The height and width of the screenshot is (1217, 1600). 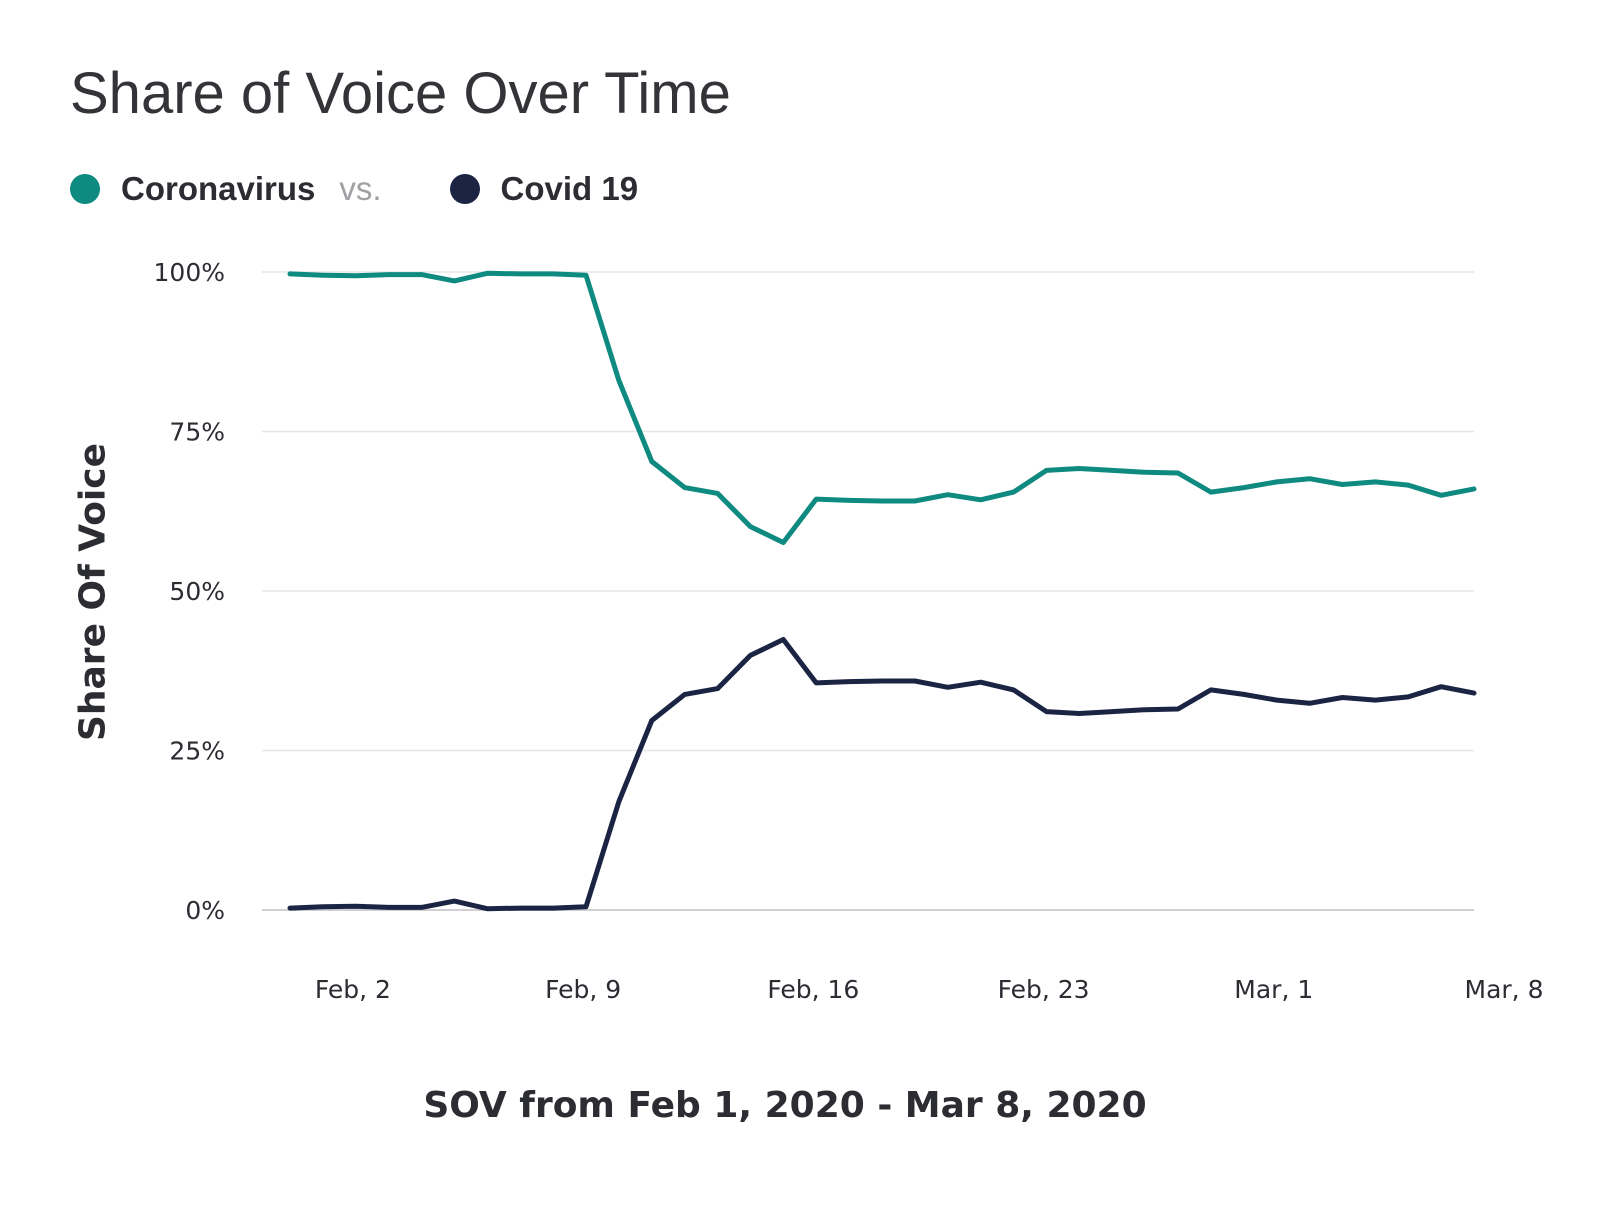 I want to click on legend-connector: vs., so click(x=360, y=188).